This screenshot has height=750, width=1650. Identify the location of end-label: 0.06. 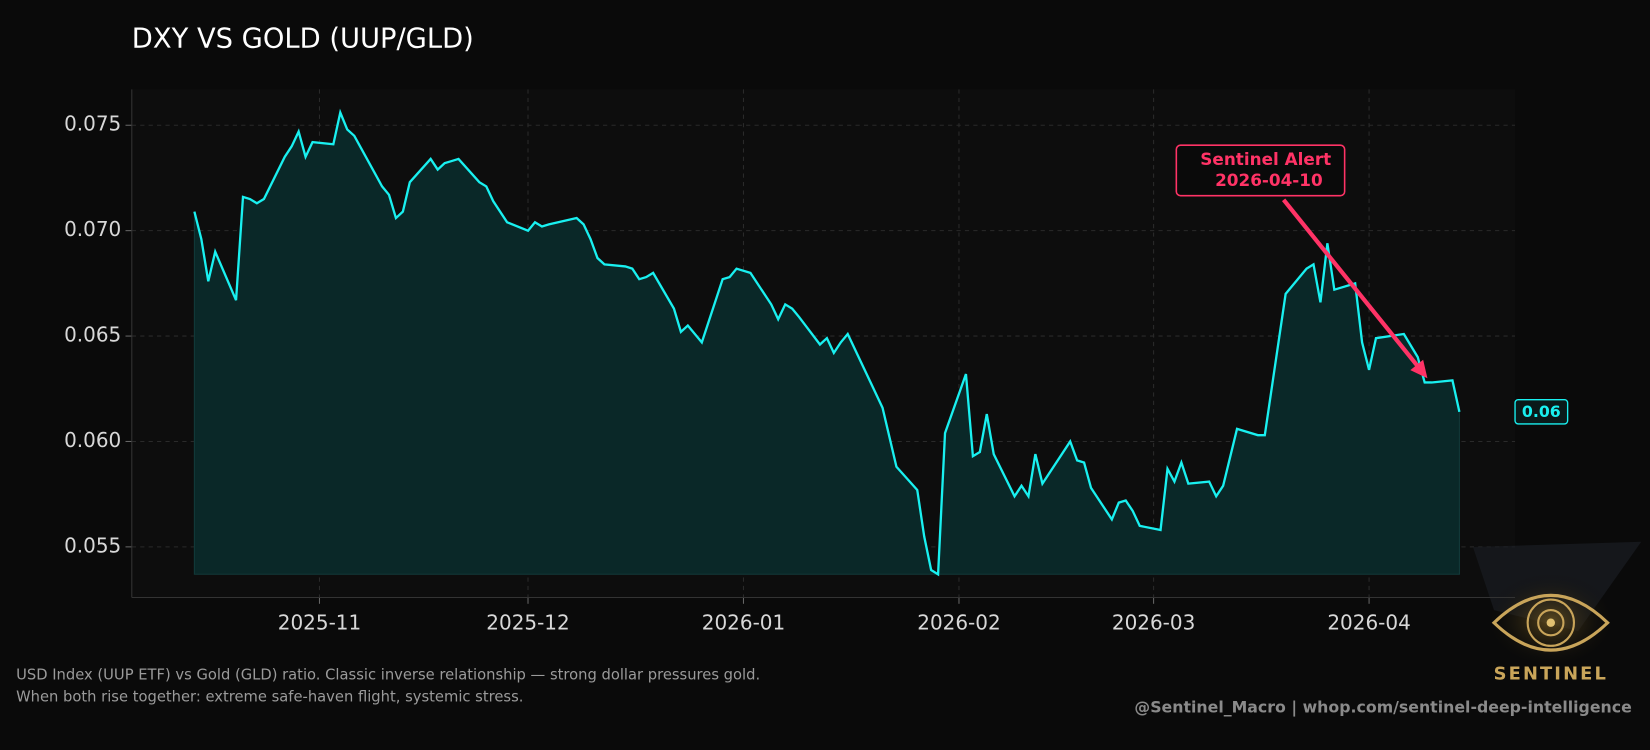
(1541, 412).